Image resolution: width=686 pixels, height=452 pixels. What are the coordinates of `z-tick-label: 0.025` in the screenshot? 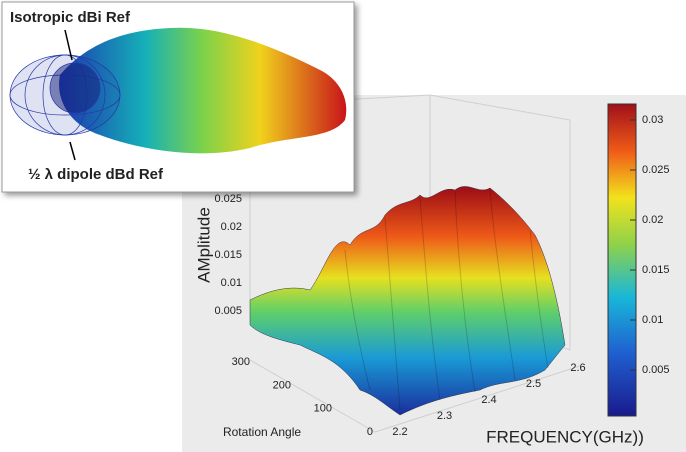 It's located at (228, 199).